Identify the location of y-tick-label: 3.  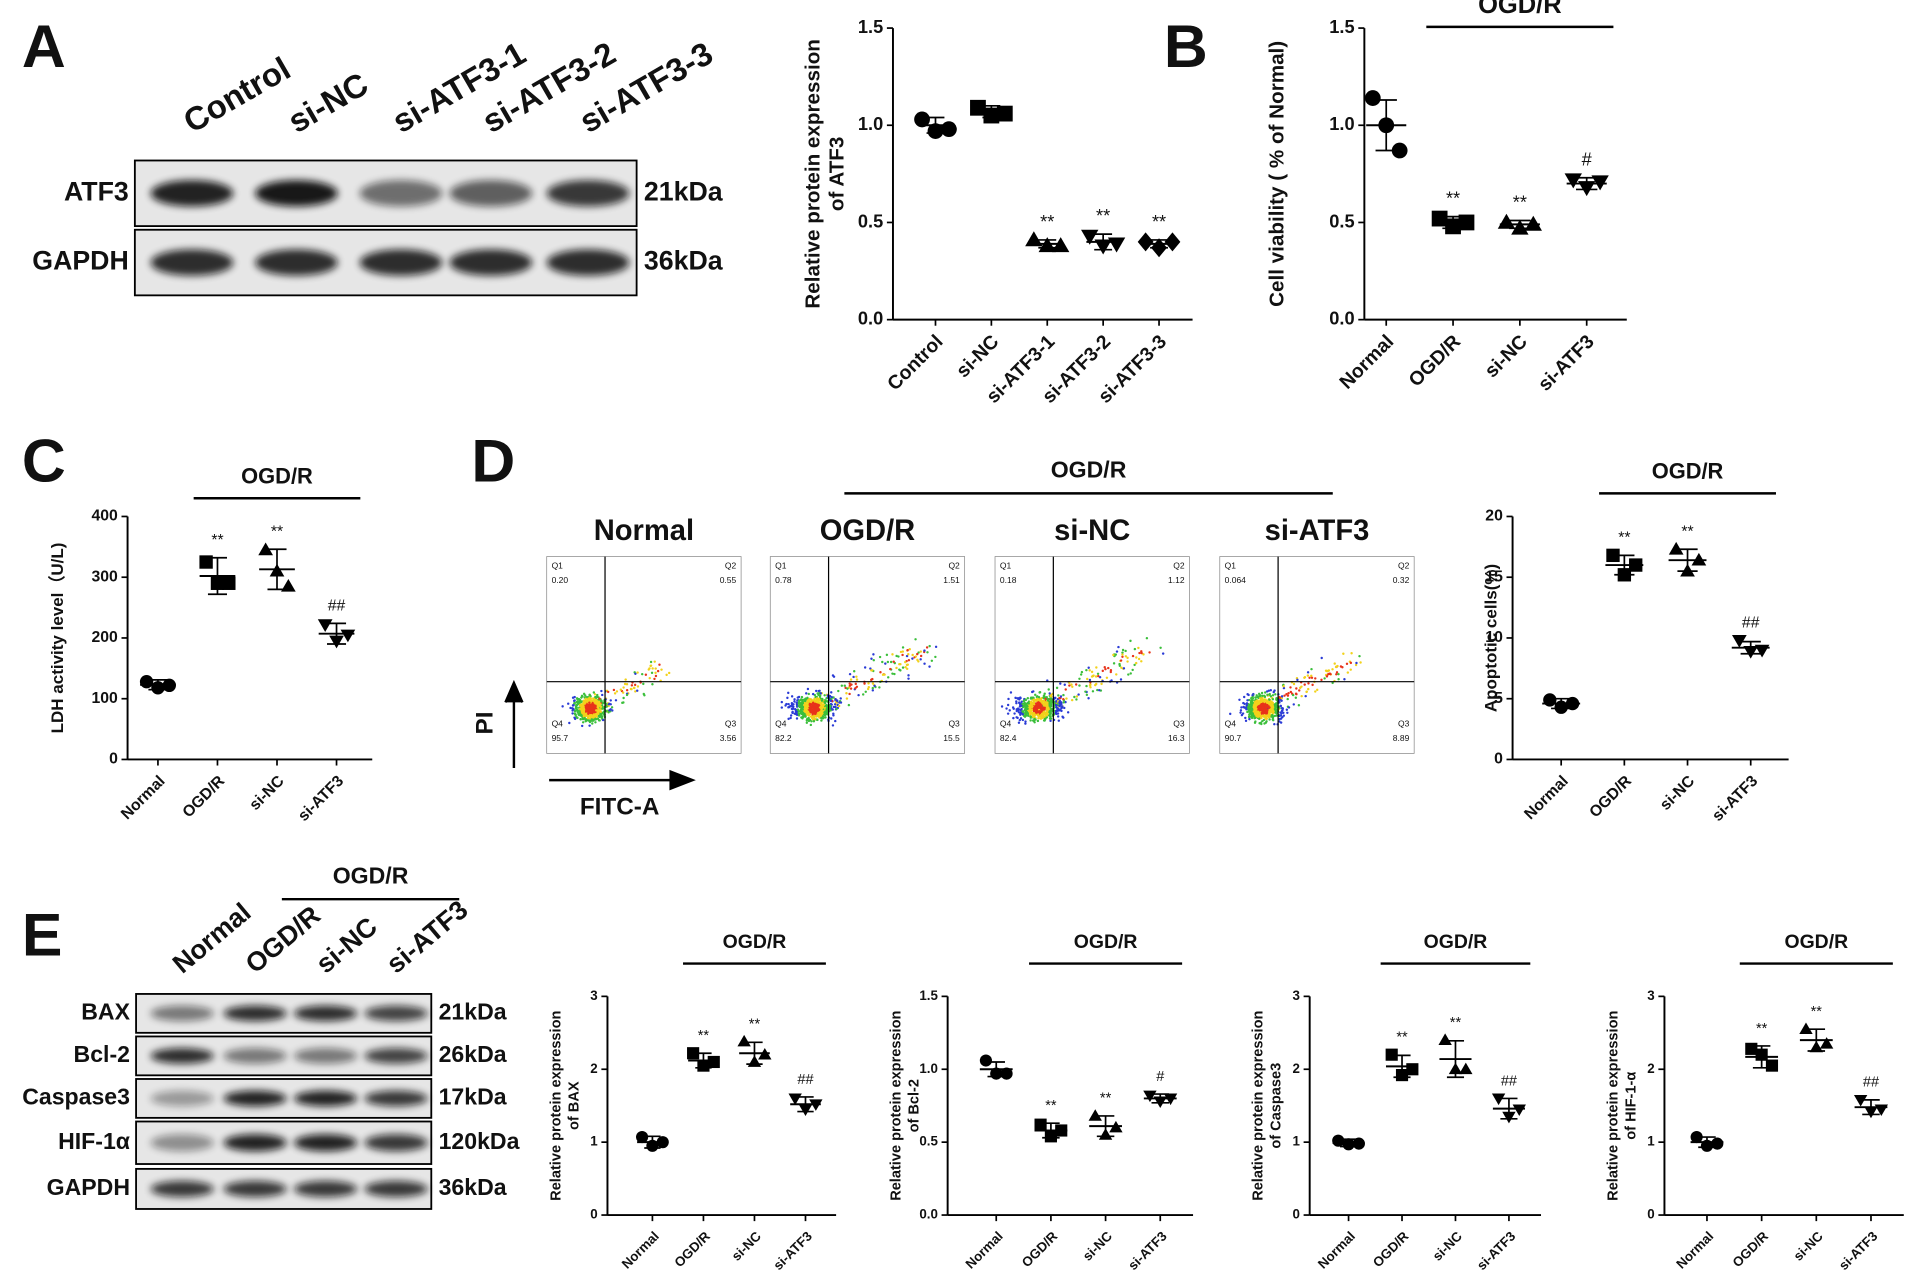
(1650, 995).